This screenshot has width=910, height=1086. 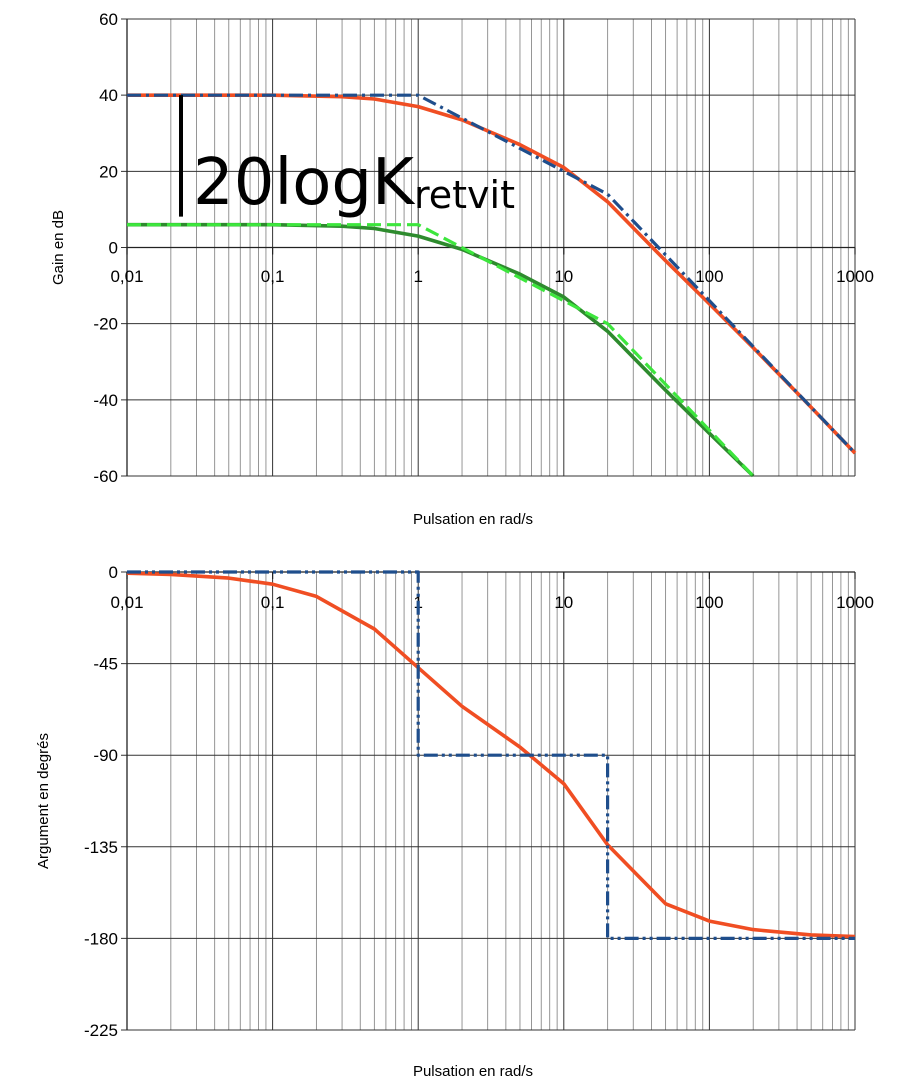 I want to click on y-axis-title: Gain en dB, so click(x=58, y=247).